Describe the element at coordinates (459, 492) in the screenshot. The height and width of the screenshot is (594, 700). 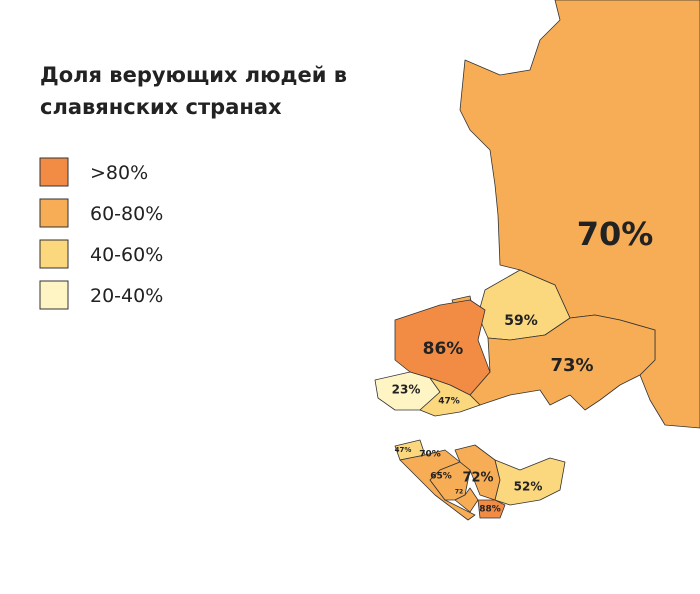
I see `region-label: 72` at that location.